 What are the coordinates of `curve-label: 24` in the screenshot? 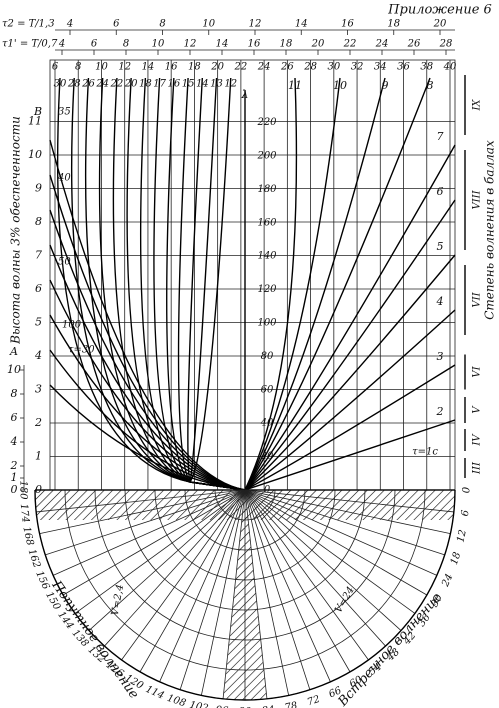 It's located at (102, 84).